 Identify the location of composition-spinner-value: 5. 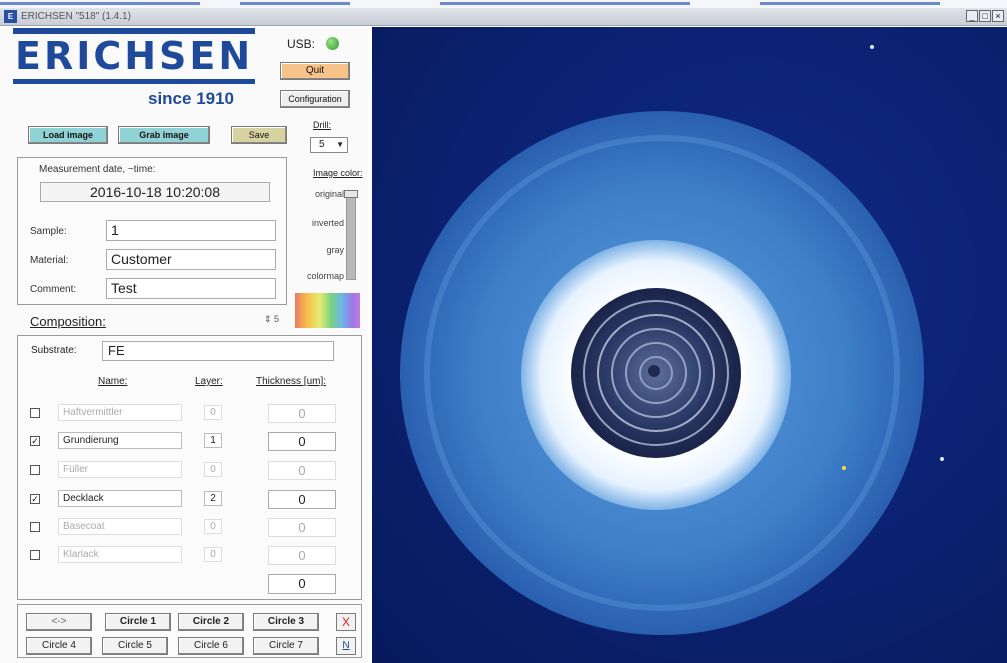
(277, 319).